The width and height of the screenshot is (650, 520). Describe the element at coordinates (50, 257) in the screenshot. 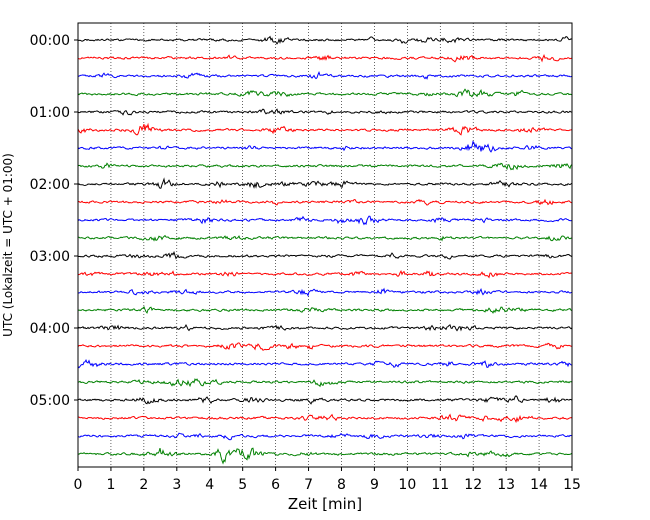

I see `y-tick-label: 03:00` at that location.